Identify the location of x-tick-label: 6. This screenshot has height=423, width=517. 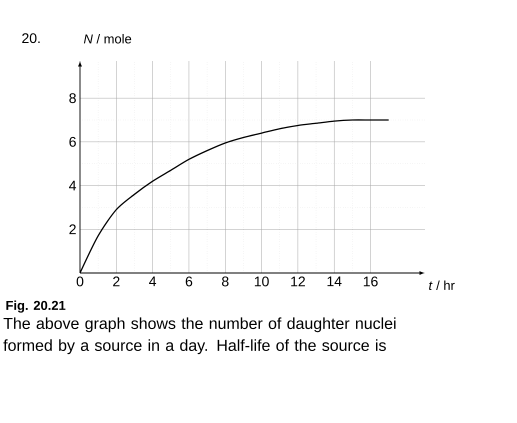
(189, 281).